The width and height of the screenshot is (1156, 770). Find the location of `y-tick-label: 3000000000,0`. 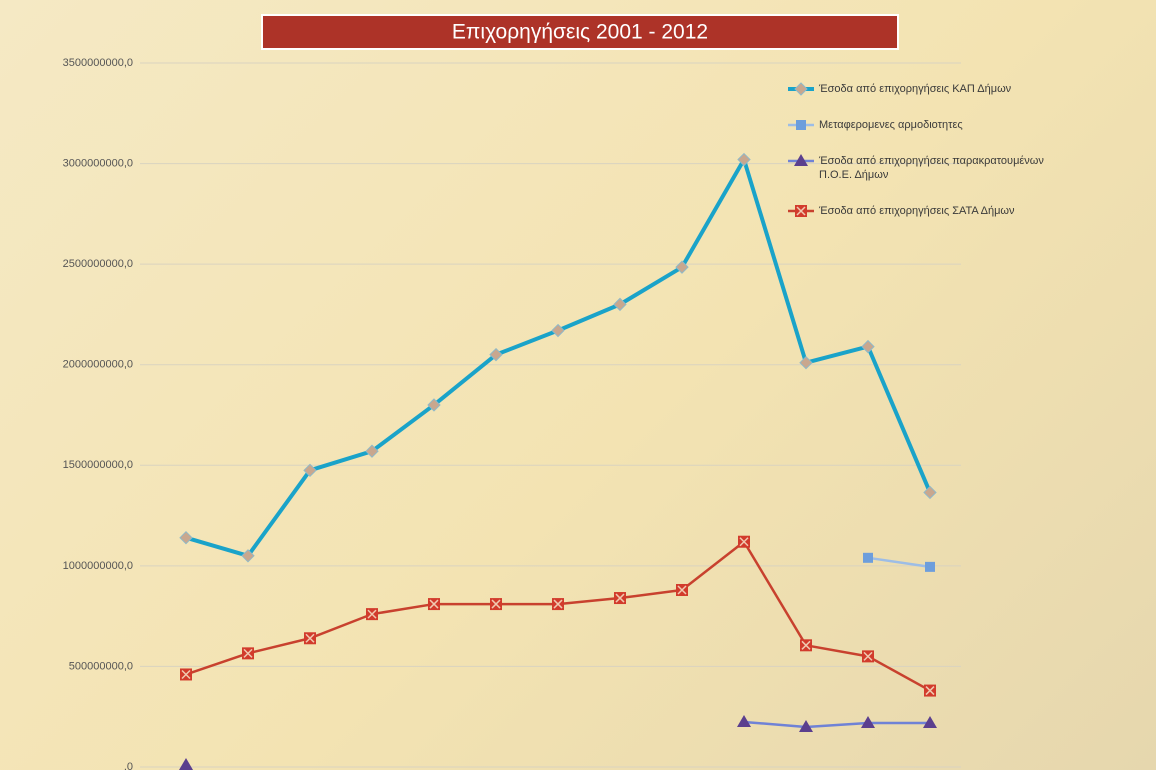

y-tick-label: 3000000000,0 is located at coordinates (98, 163).